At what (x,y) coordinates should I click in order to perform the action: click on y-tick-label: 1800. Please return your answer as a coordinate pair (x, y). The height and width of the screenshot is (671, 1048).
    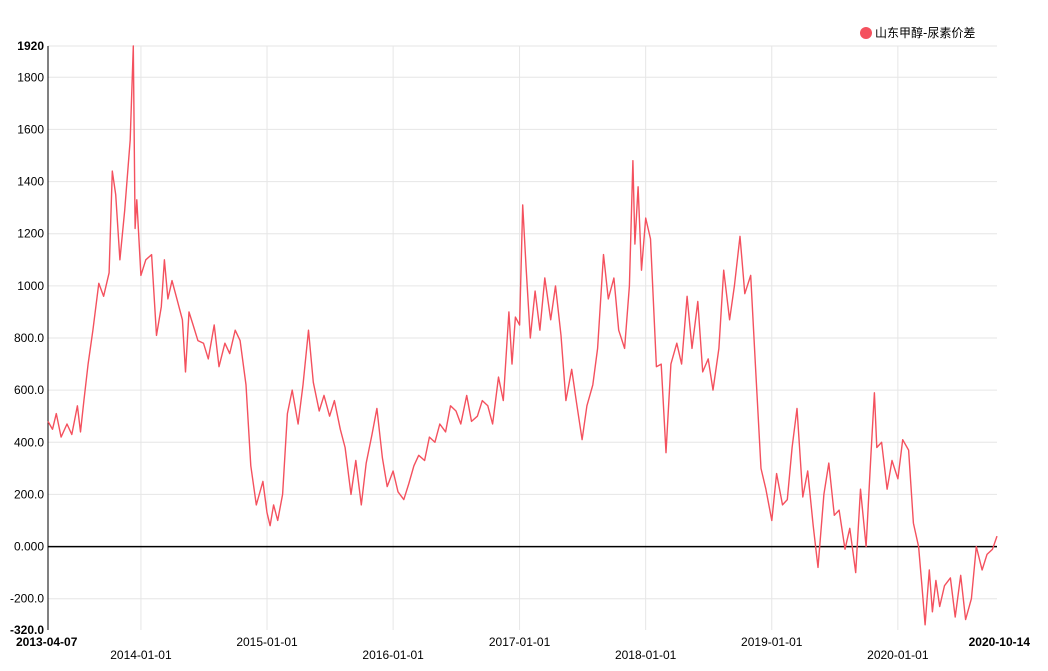
    Looking at the image, I should click on (30, 77).